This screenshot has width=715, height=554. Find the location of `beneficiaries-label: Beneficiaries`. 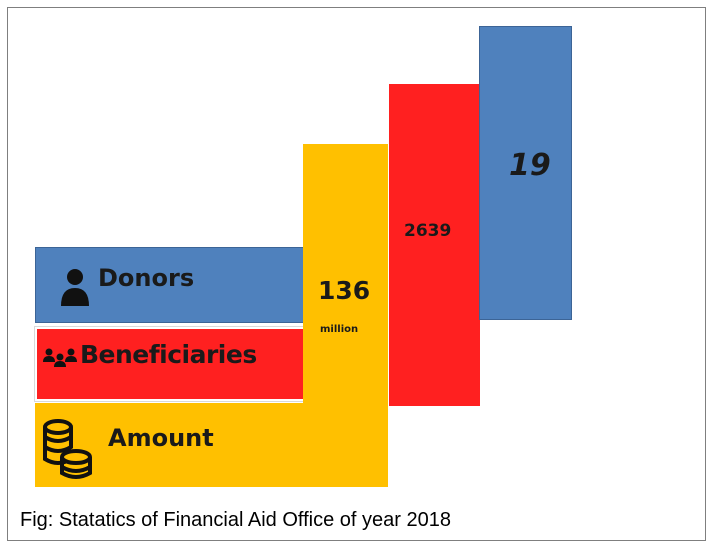

beneficiaries-label: Beneficiaries is located at coordinates (168, 354).